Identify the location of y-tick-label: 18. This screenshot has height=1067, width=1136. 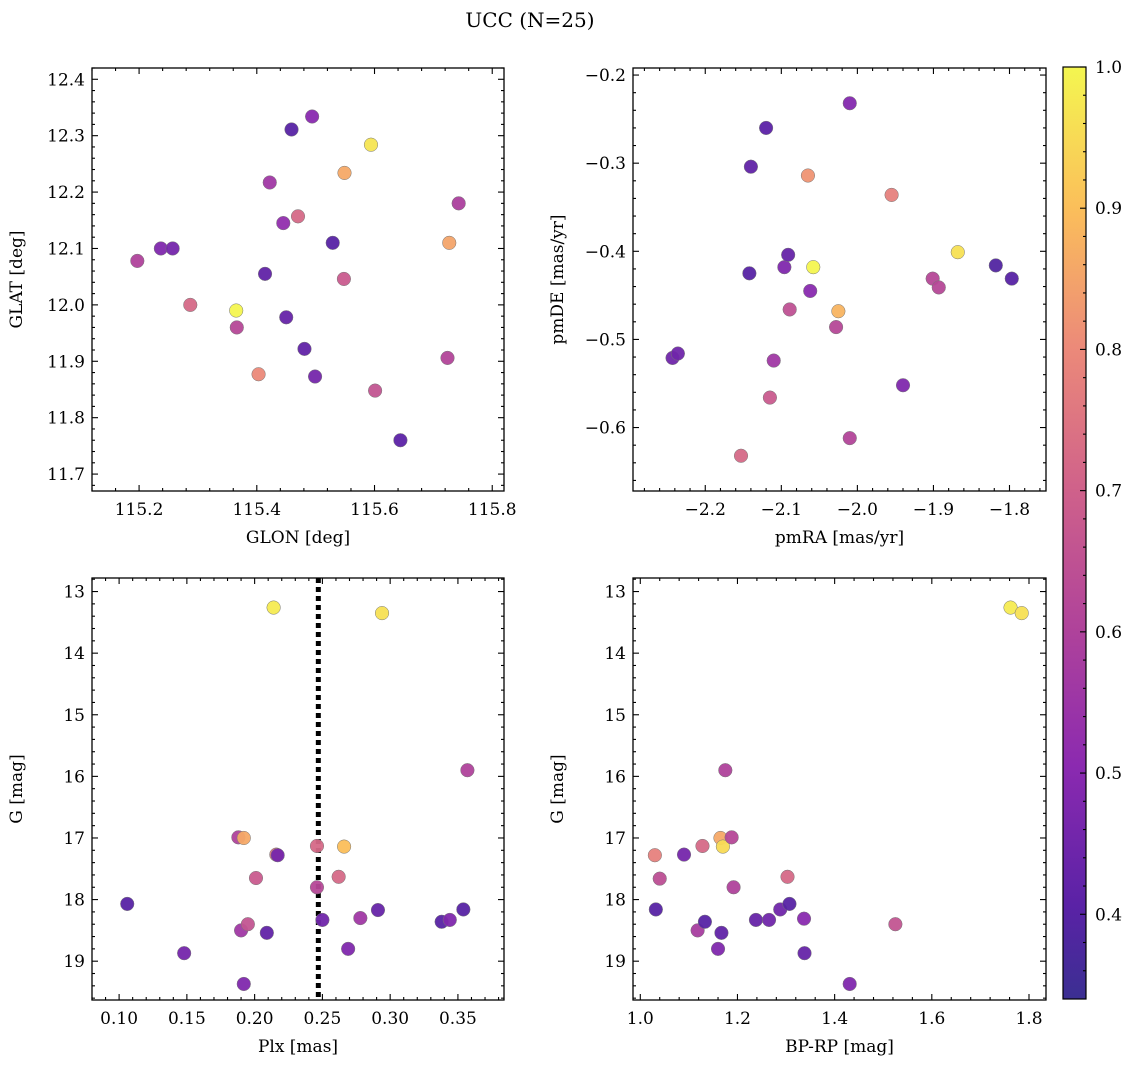
(615, 901).